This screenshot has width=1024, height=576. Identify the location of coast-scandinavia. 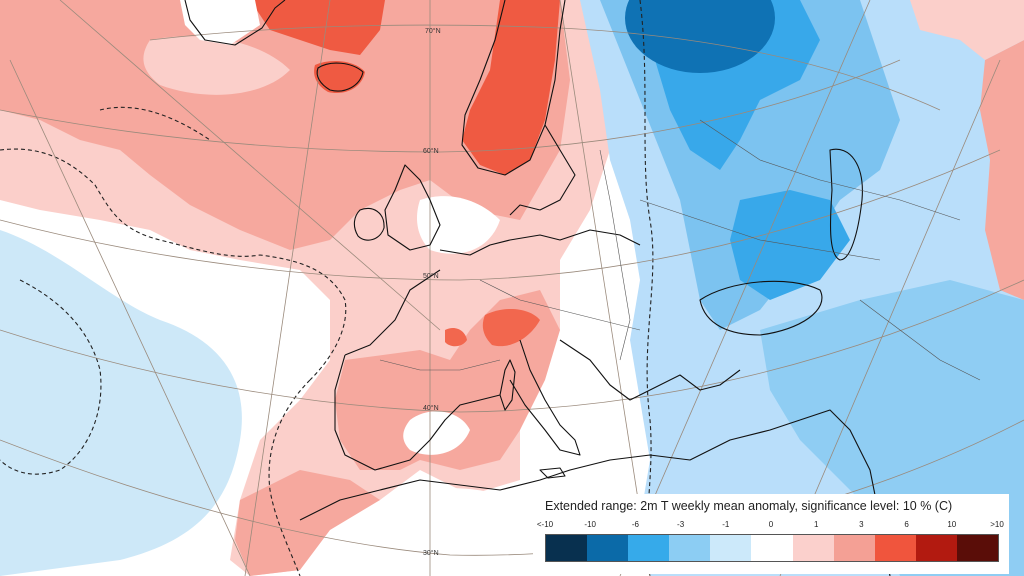
(513, 88).